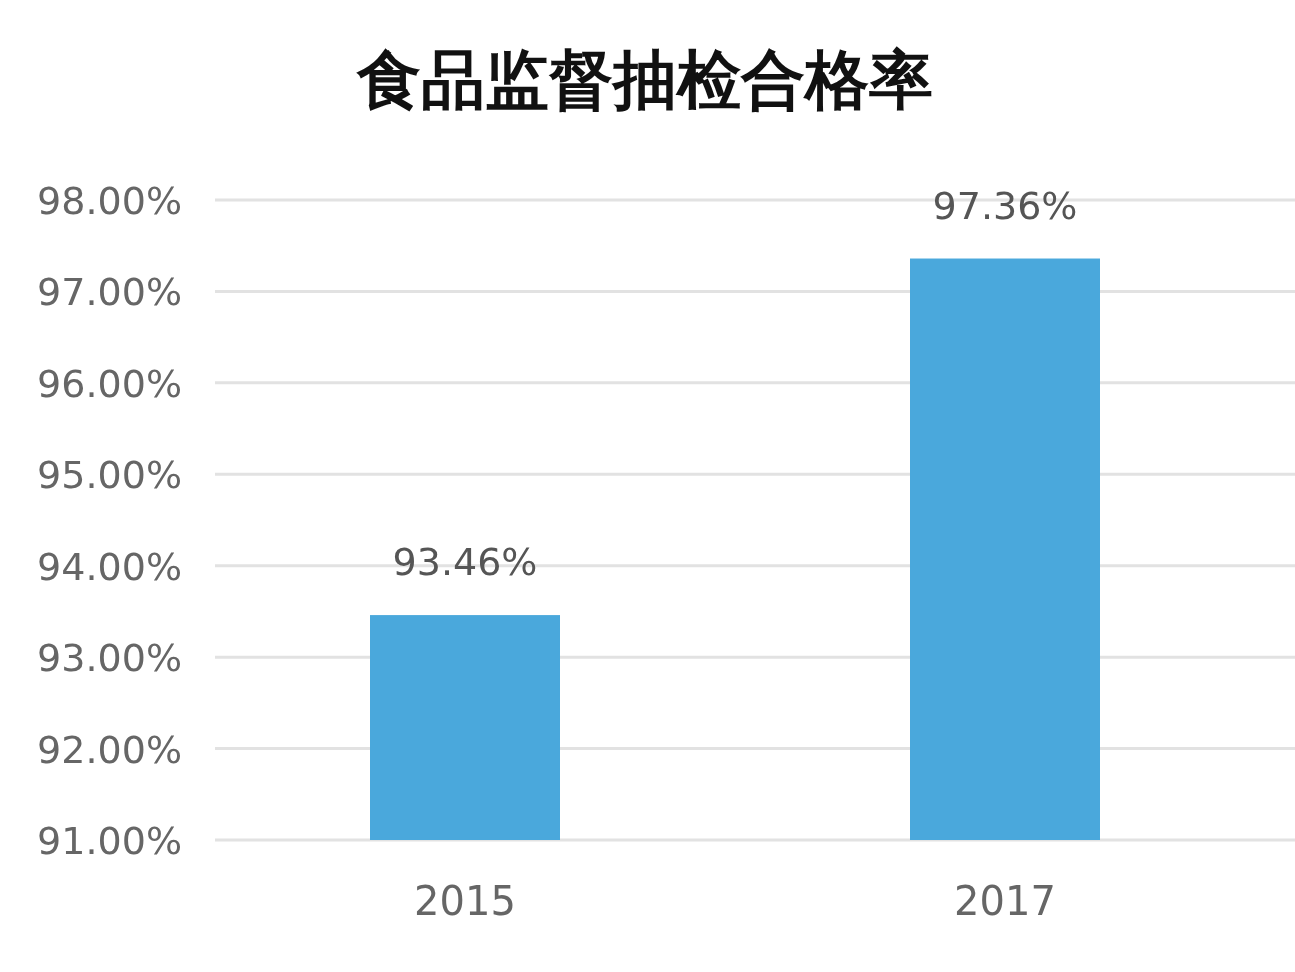 Image resolution: width=1295 pixels, height=972 pixels. I want to click on y-tick-label: 93.00%, so click(109, 658).